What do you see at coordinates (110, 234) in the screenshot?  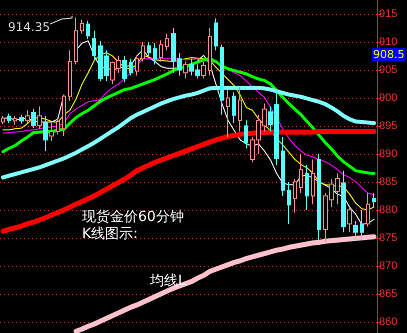 I see `annotation: K线图示:` at bounding box center [110, 234].